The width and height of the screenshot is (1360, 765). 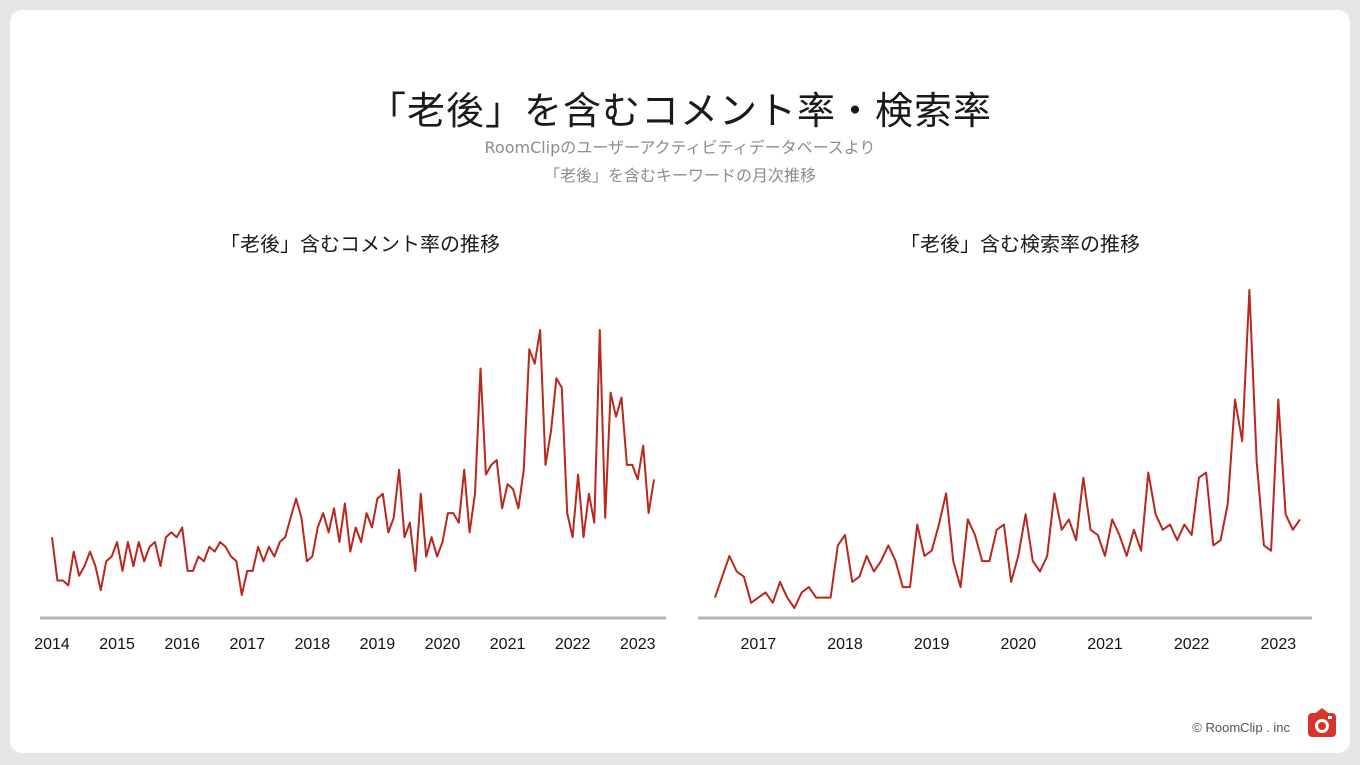 I want to click on search-tick-label: 2022, so click(x=1192, y=644).